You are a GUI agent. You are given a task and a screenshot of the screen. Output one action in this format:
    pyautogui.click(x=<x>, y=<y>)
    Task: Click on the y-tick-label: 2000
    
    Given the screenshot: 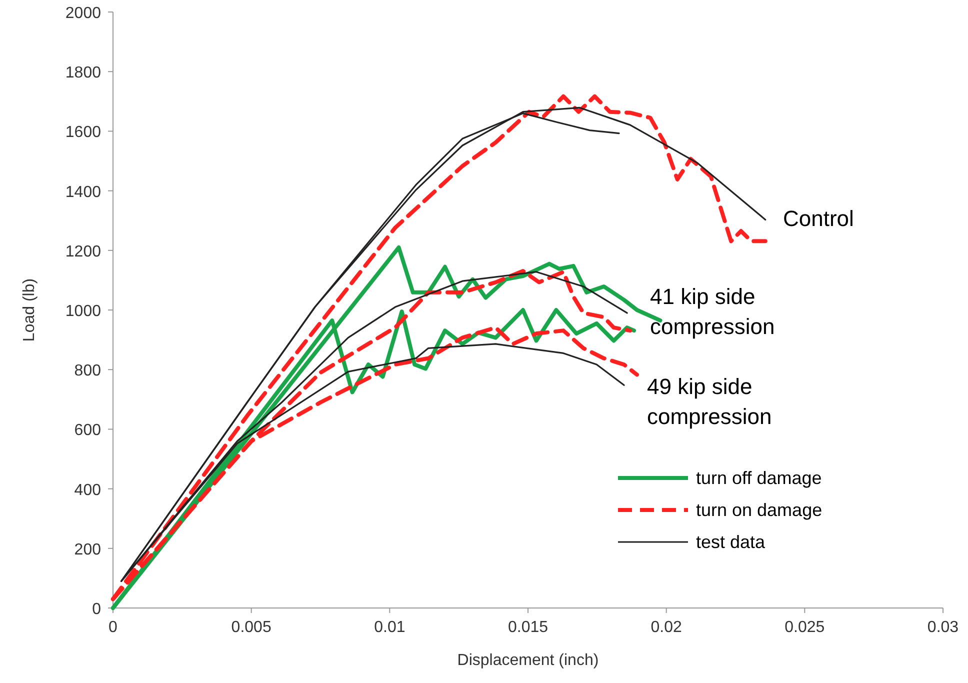 What is the action you would take?
    pyautogui.click(x=83, y=13)
    